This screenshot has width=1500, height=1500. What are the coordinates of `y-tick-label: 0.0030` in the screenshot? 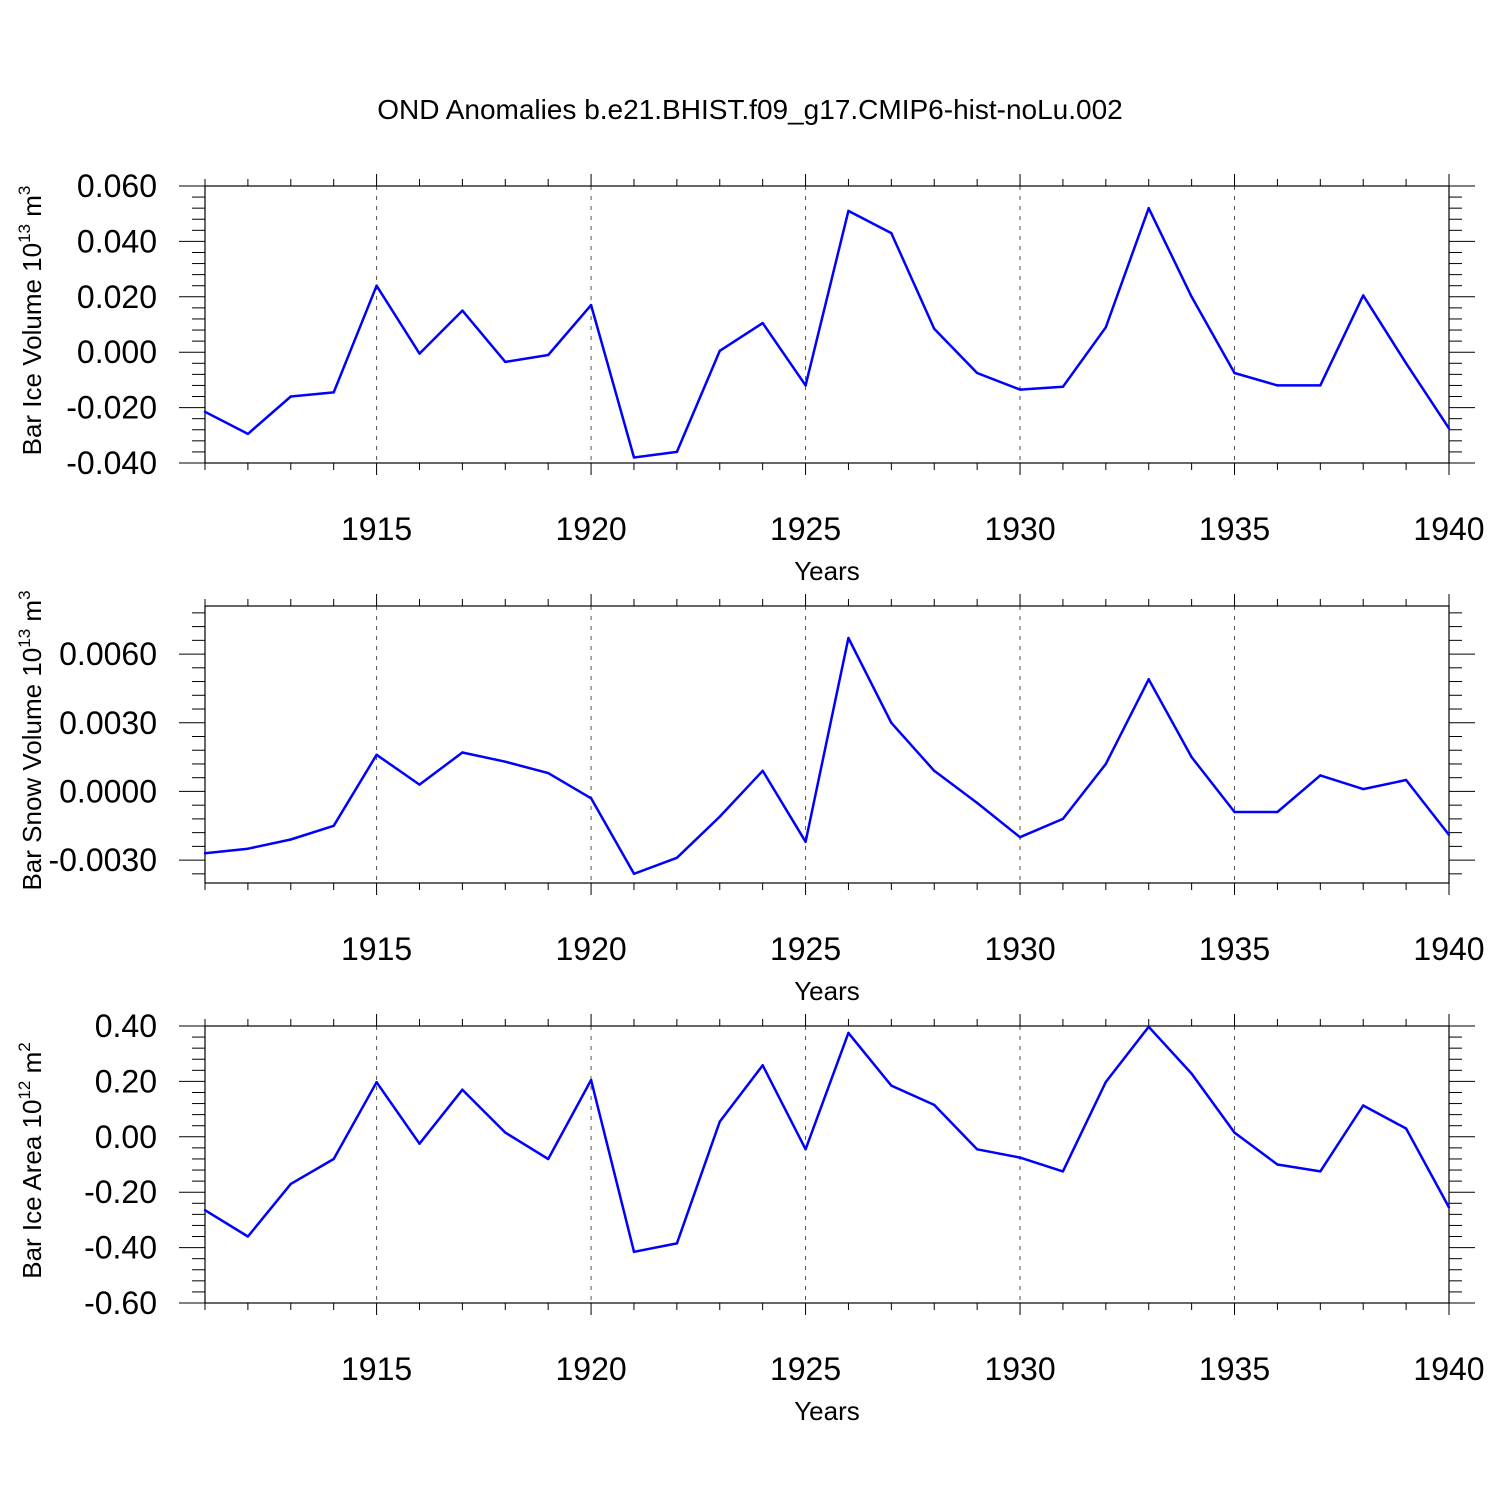 It's located at (108, 723).